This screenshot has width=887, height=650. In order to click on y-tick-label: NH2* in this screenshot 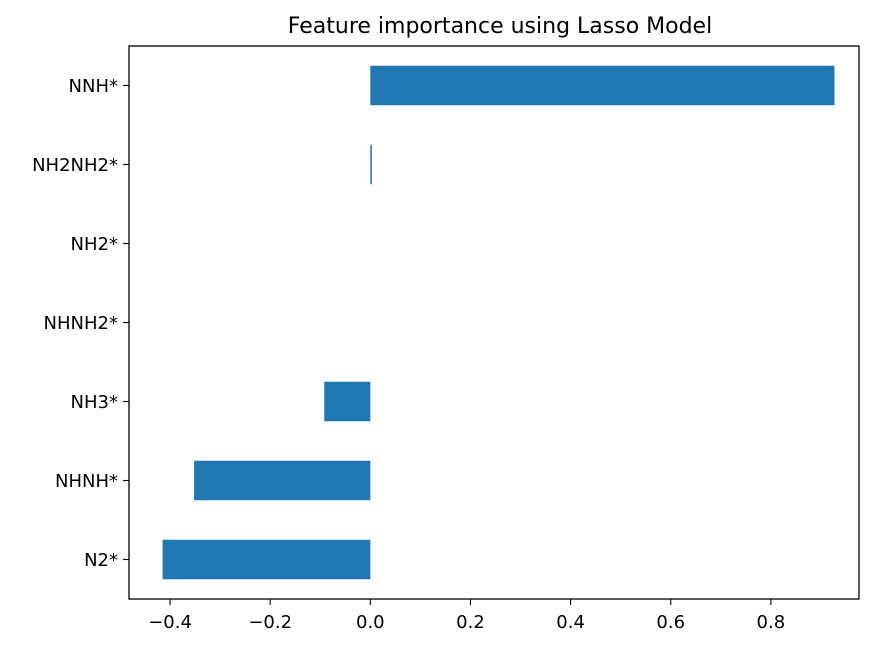, I will do `click(94, 244)`.